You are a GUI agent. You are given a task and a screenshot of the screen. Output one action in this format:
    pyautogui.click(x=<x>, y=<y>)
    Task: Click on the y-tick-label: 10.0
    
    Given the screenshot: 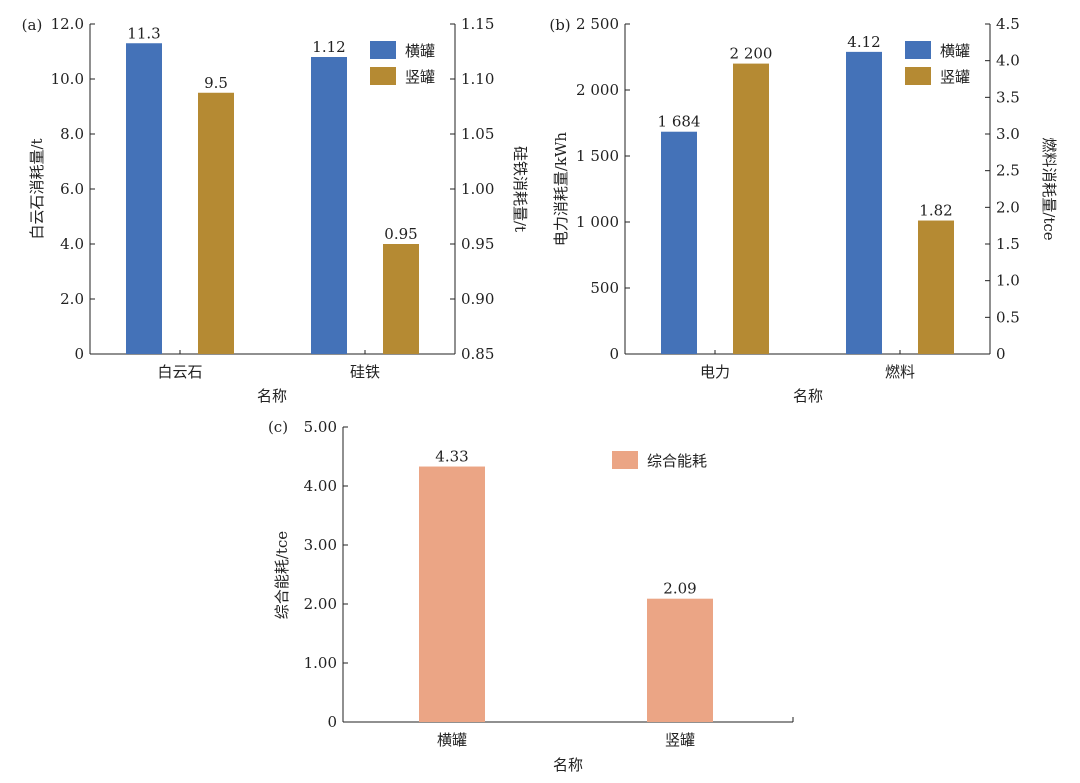 What is the action you would take?
    pyautogui.click(x=67, y=79)
    